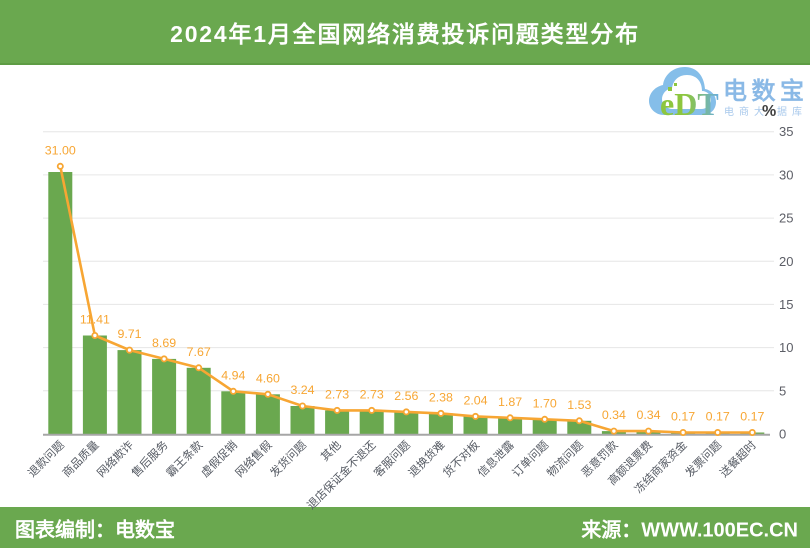 The height and width of the screenshot is (548, 810). What do you see at coordinates (253, 458) in the screenshot?
I see `svg-text: 网络售假` at bounding box center [253, 458].